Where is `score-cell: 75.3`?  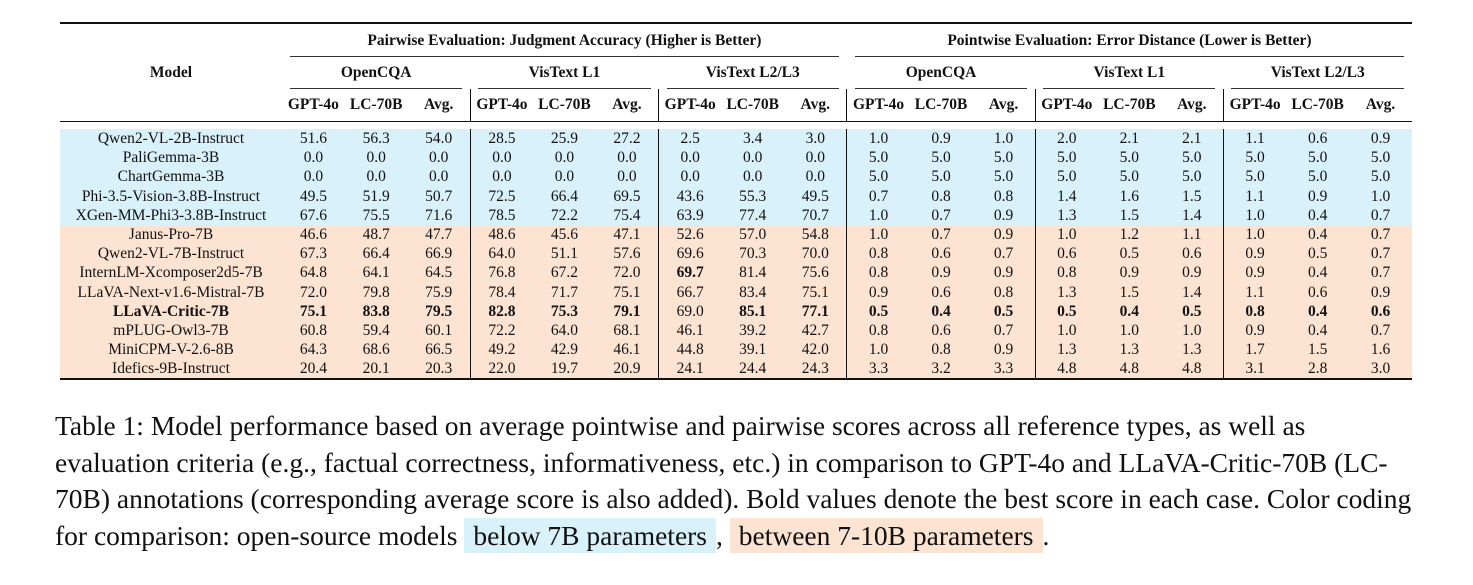 score-cell: 75.3 is located at coordinates (564, 311).